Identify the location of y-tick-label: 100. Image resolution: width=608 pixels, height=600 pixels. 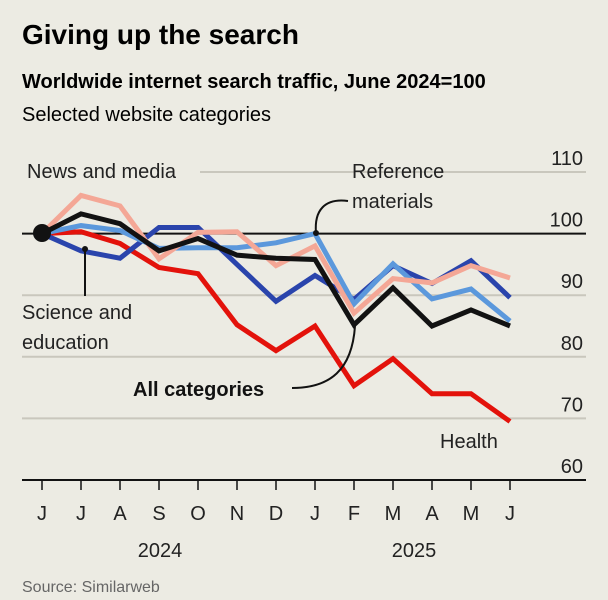
(566, 221).